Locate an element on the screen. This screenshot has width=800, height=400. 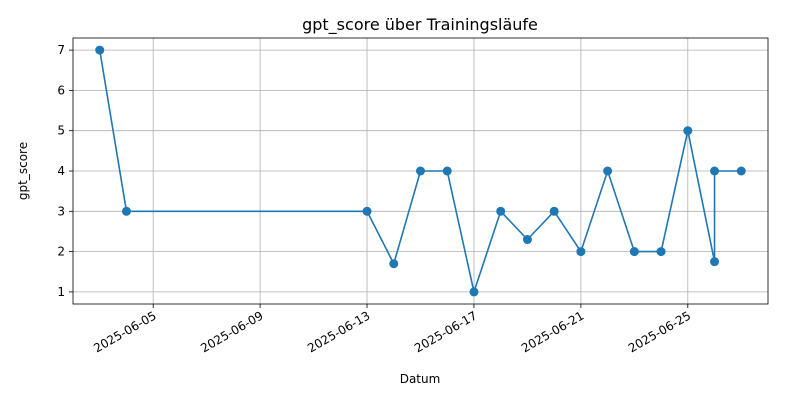
x-tick-label: 2025-06-13 is located at coordinates (338, 331).